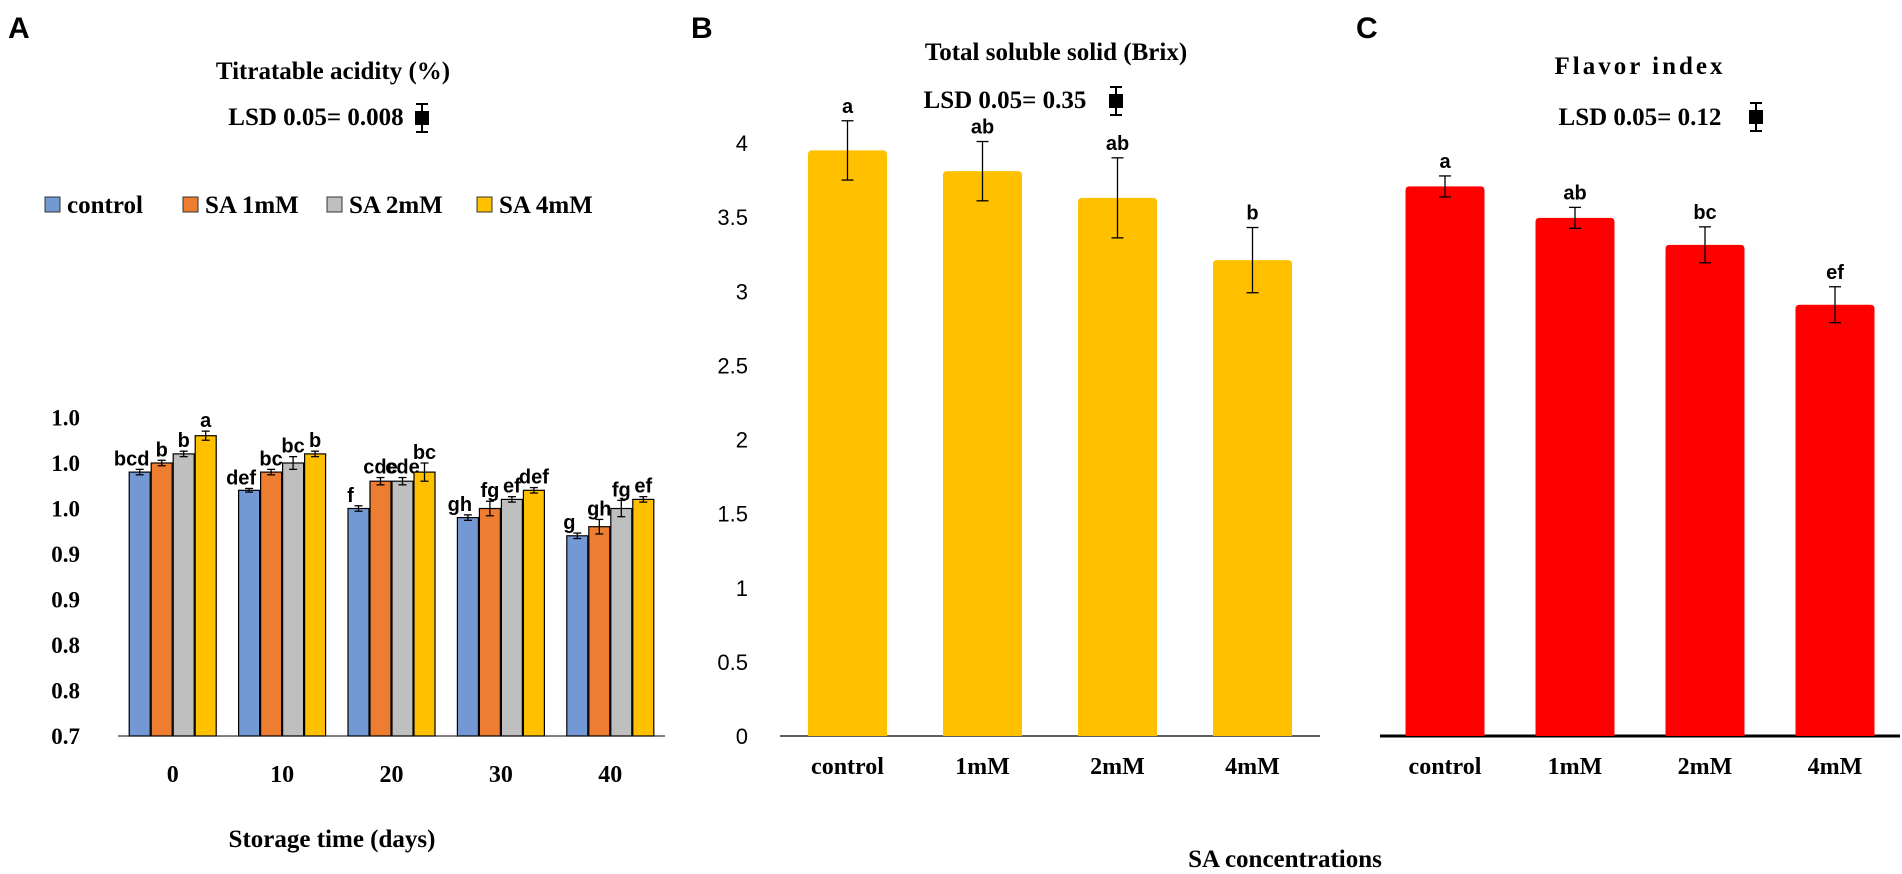 The width and height of the screenshot is (1902, 874). I want to click on chart-c-data-label: bc, so click(1704, 213).